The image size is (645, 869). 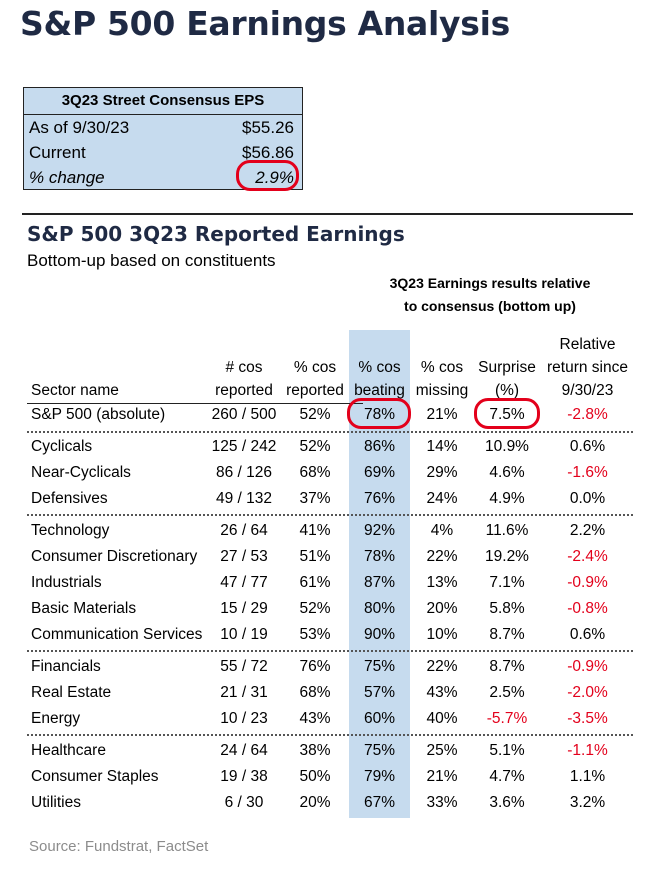 I want to click on cell-relative-return: 3.2%, so click(x=587, y=802).